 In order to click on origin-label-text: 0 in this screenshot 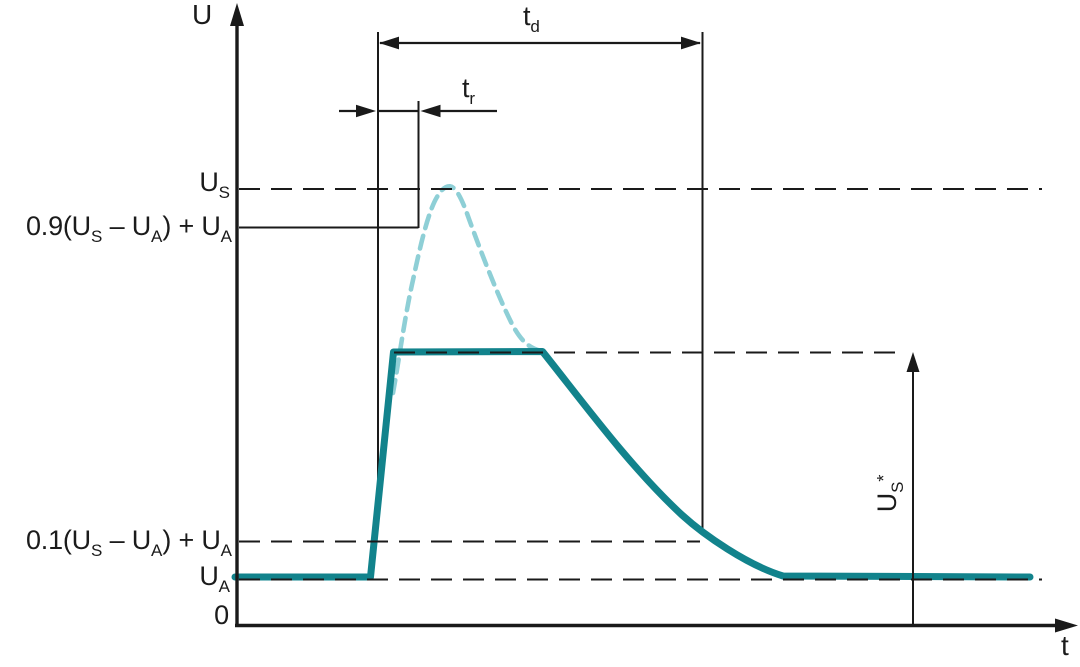, I will do `click(221, 615)`.